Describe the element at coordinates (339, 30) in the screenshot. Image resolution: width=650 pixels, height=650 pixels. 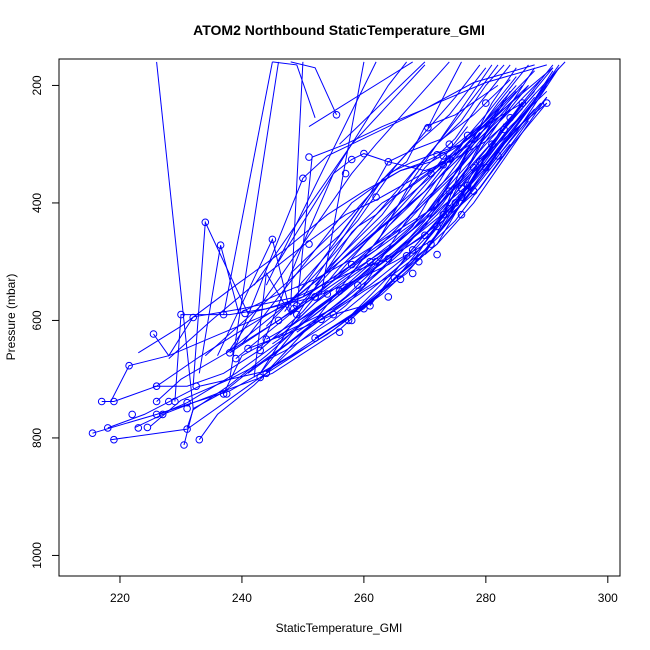
I see `chart-title: ATOM2 Northbound StaticTemperature_GMI` at that location.